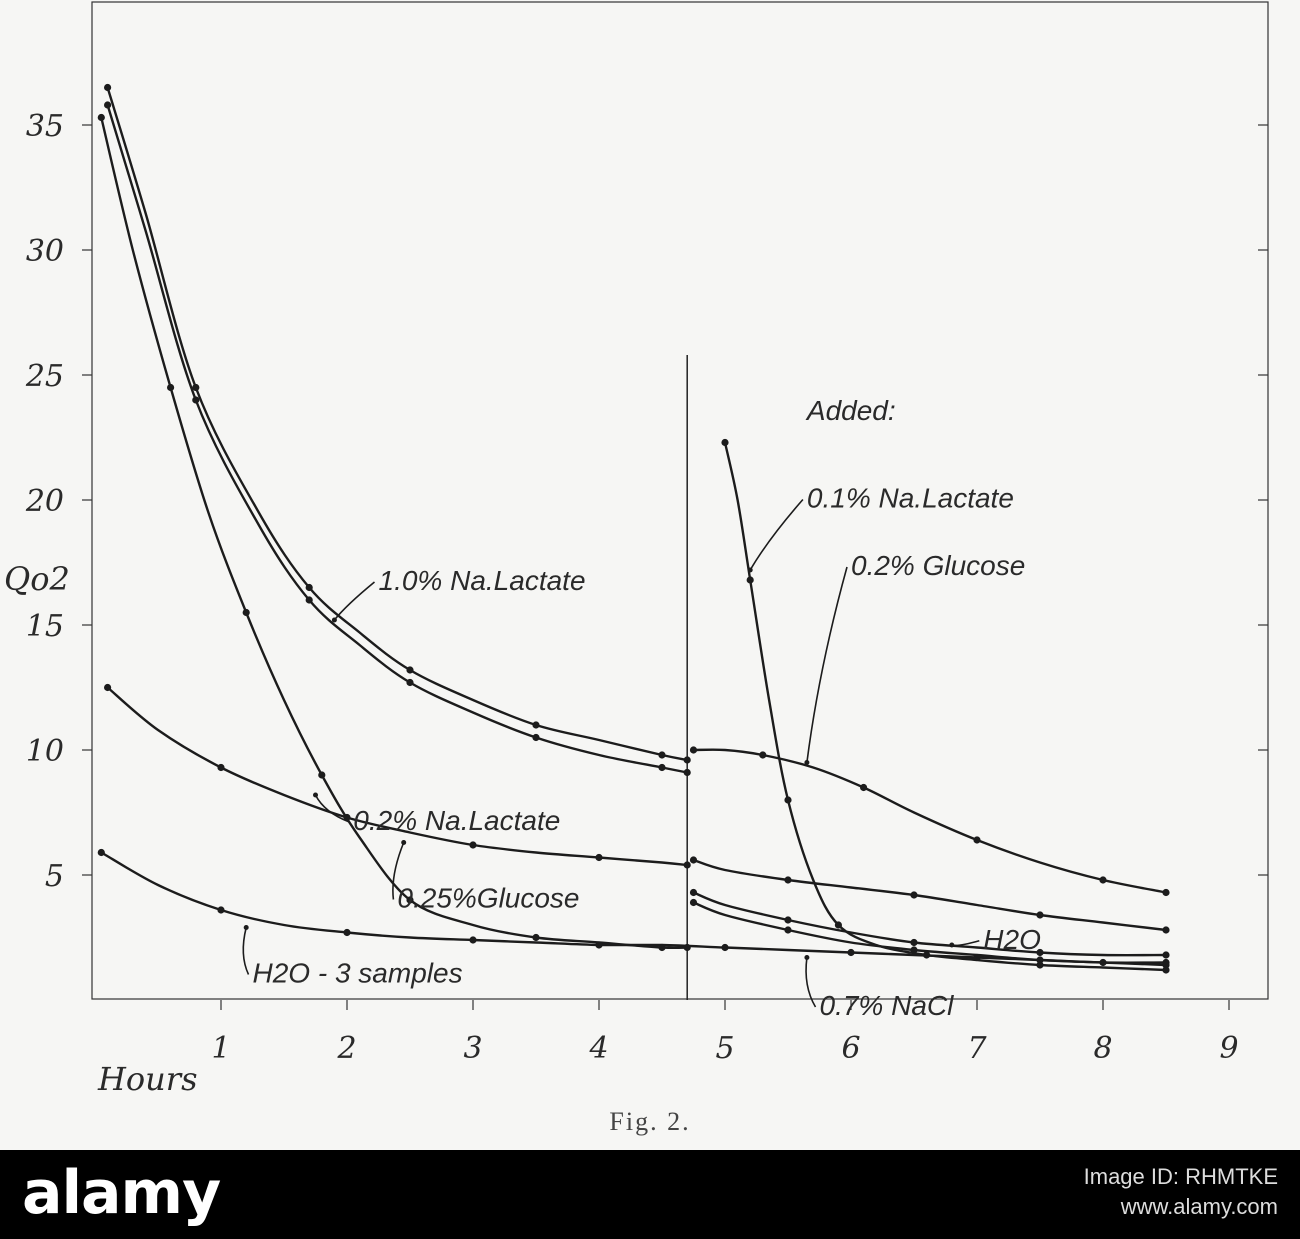  Describe the element at coordinates (1199, 1206) in the screenshot. I see `watermark-url: www.alamy.com` at that location.